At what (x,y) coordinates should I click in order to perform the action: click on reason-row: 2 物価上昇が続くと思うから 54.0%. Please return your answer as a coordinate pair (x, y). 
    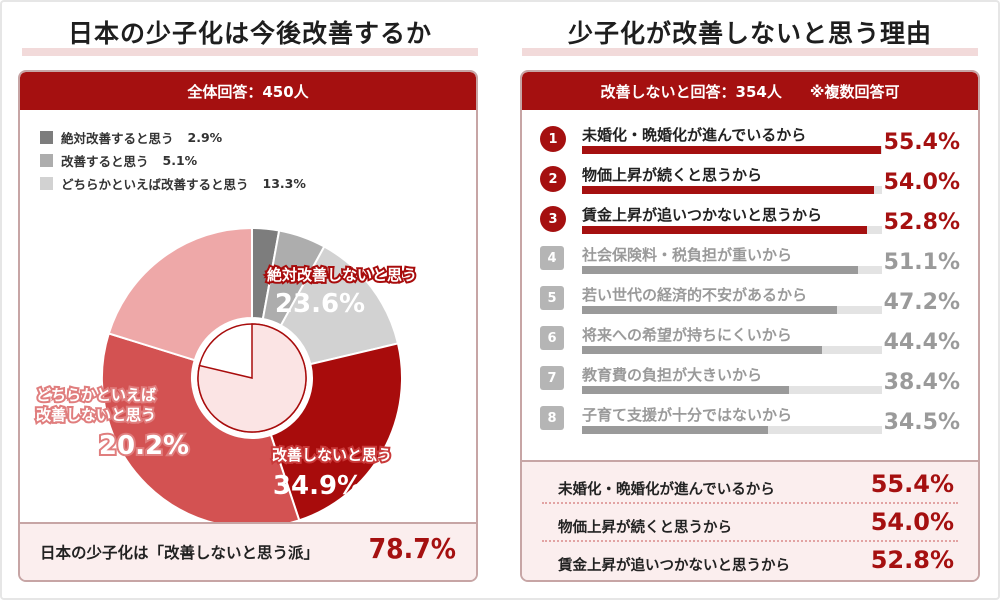
    Looking at the image, I should click on (750, 180).